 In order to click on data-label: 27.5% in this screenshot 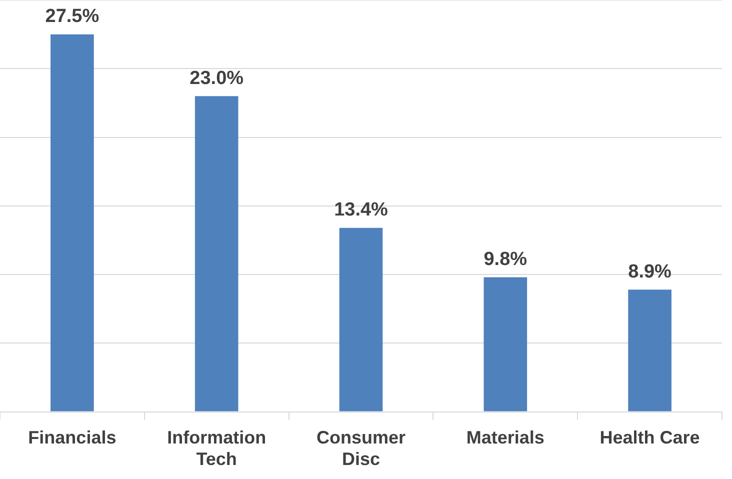, I will do `click(72, 17)`.